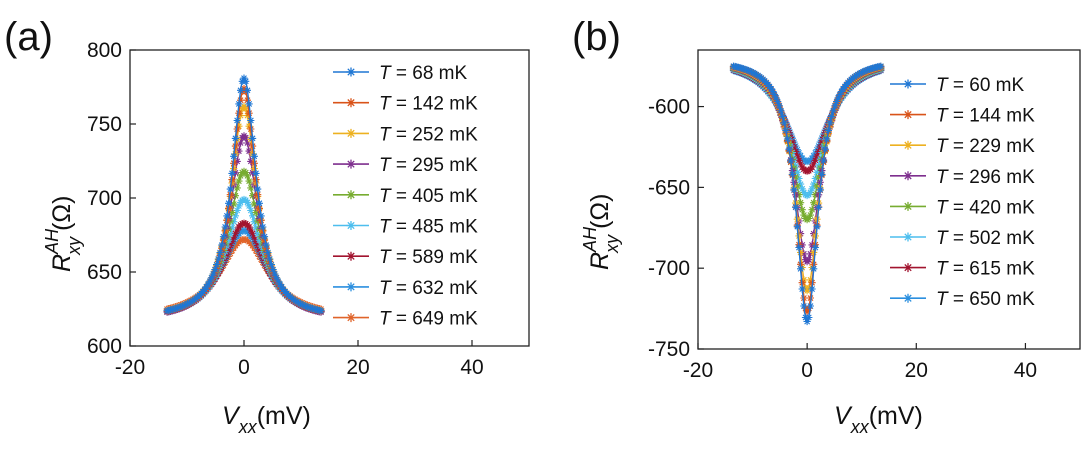 This screenshot has width=1092, height=455. I want to click on x-axis-title-main: V, so click(231, 416).